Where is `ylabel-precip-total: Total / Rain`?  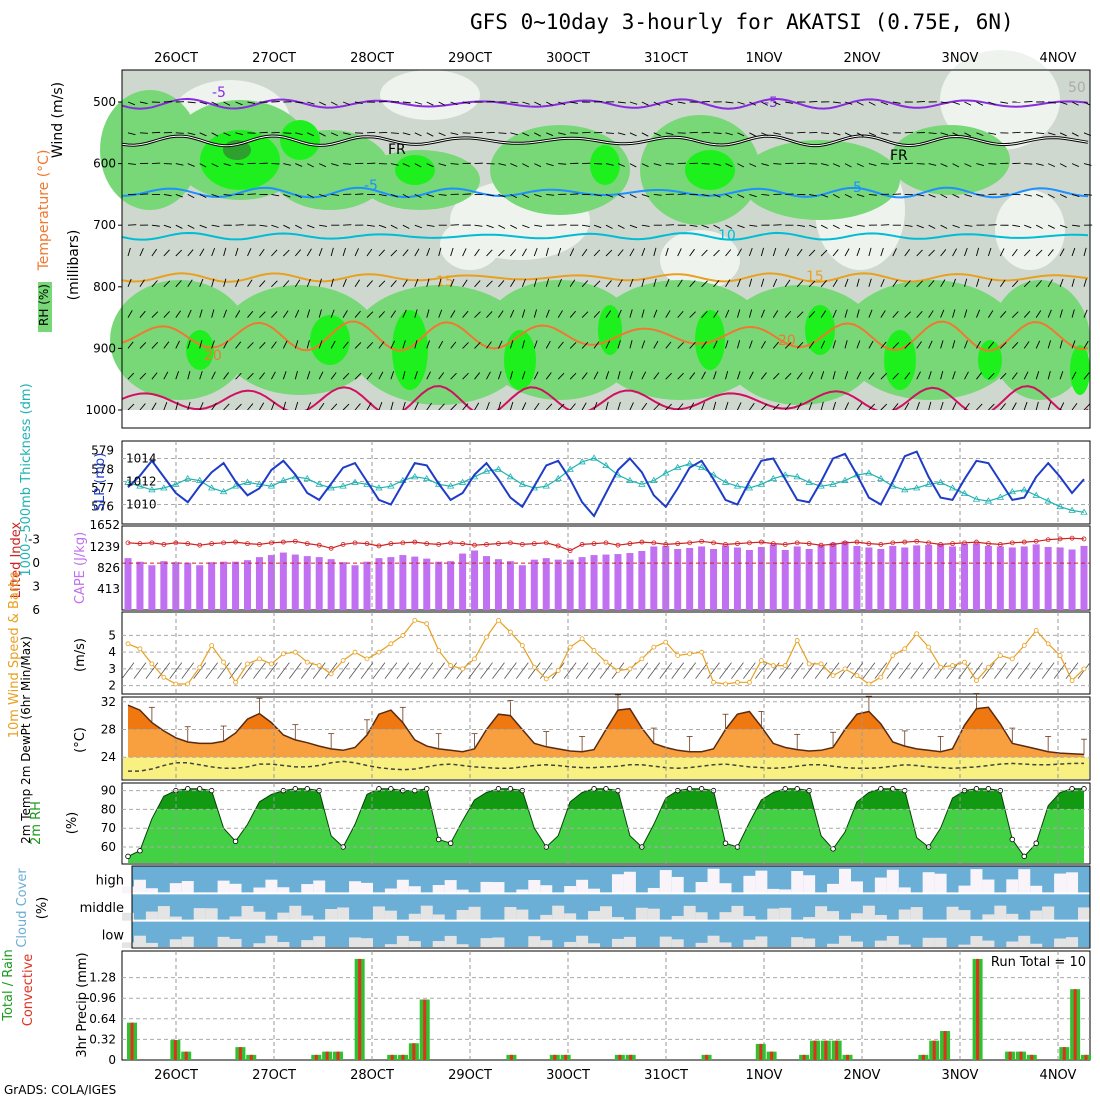 ylabel-precip-total: Total / Rain is located at coordinates (8, 985).